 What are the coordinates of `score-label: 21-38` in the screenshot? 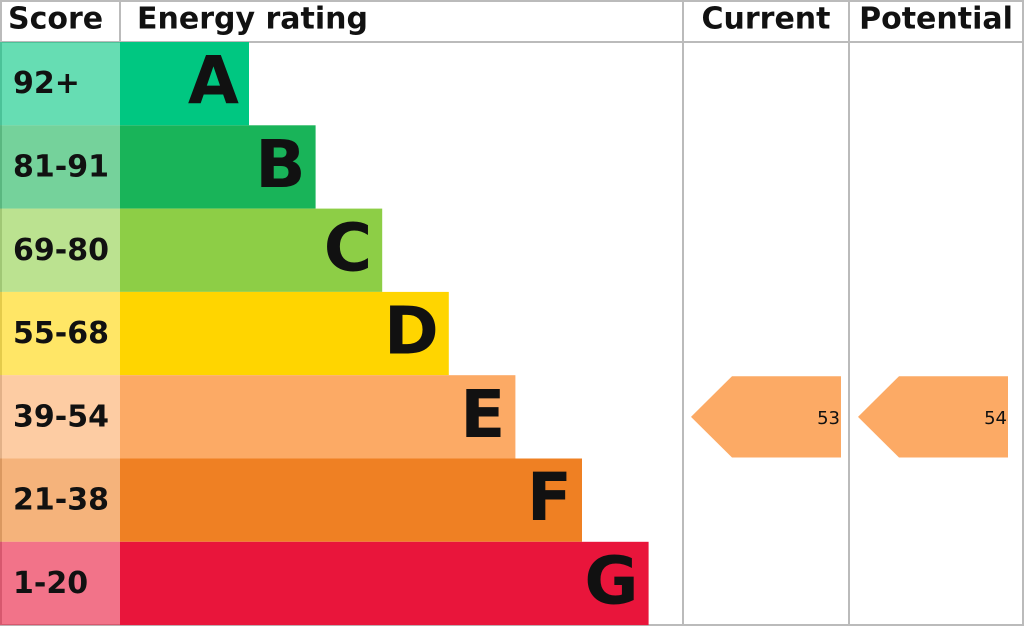 It's located at (61, 500).